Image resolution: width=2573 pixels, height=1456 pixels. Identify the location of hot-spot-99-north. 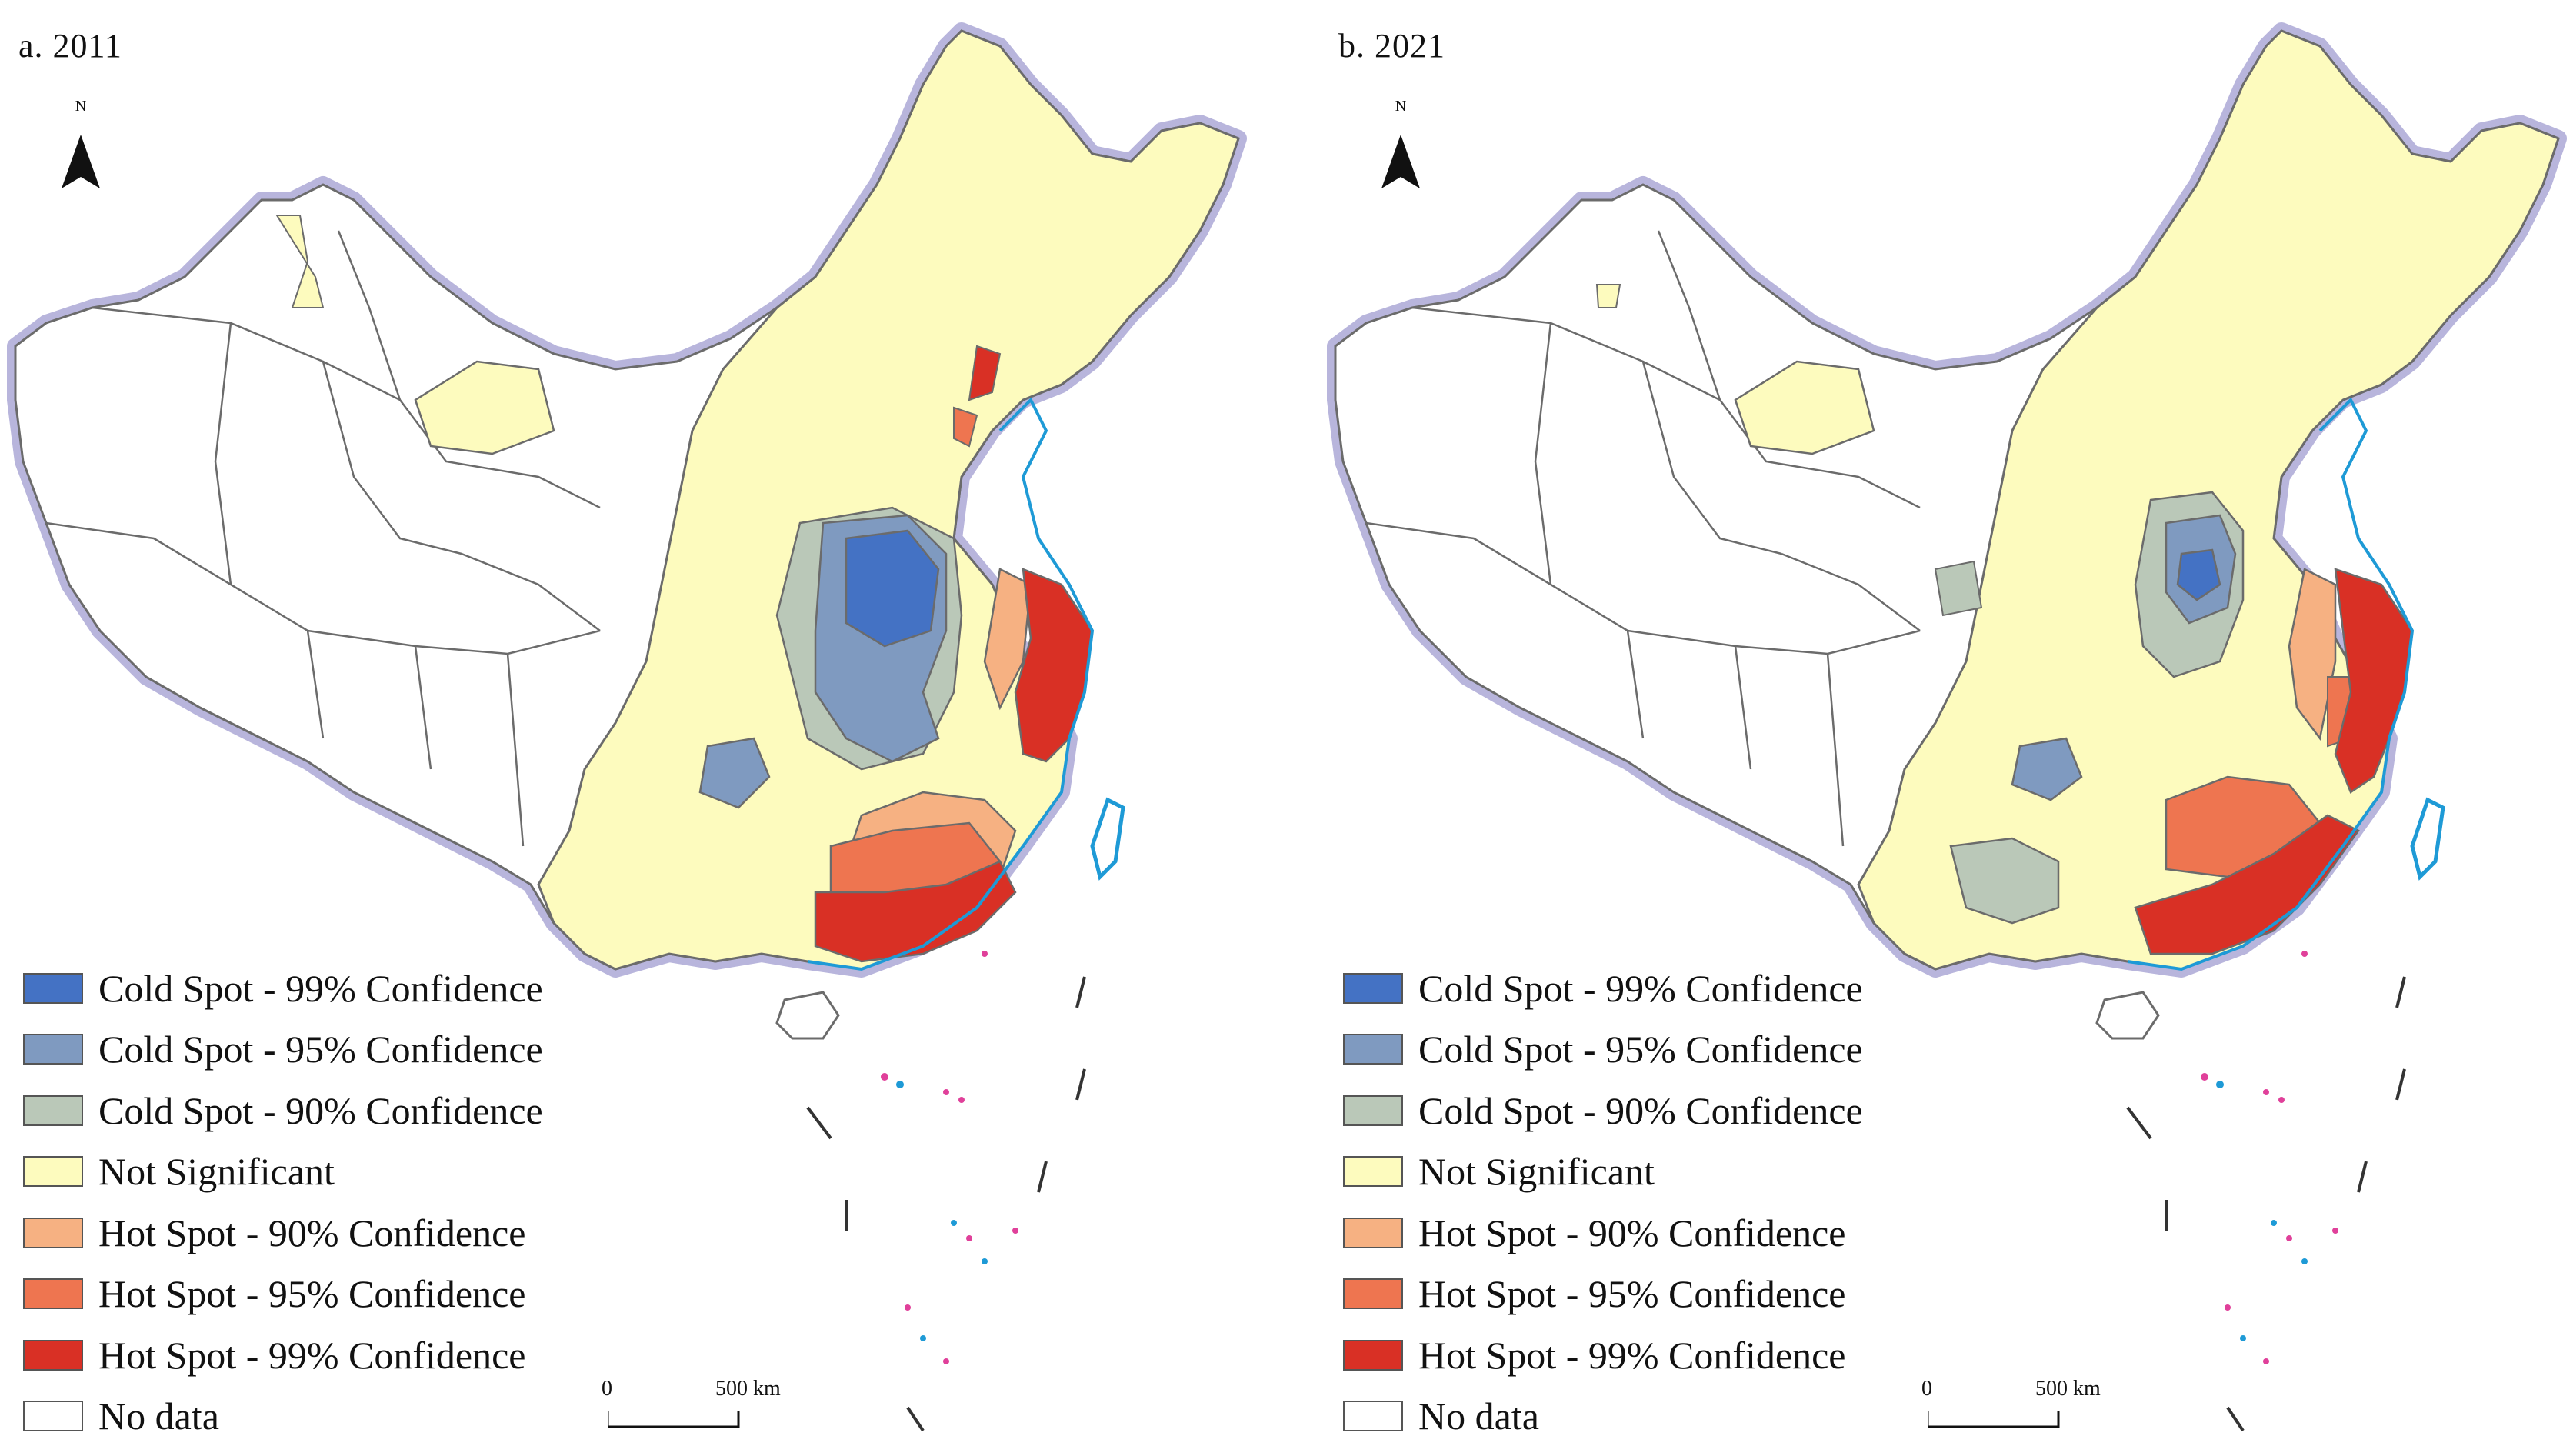
(985, 373).